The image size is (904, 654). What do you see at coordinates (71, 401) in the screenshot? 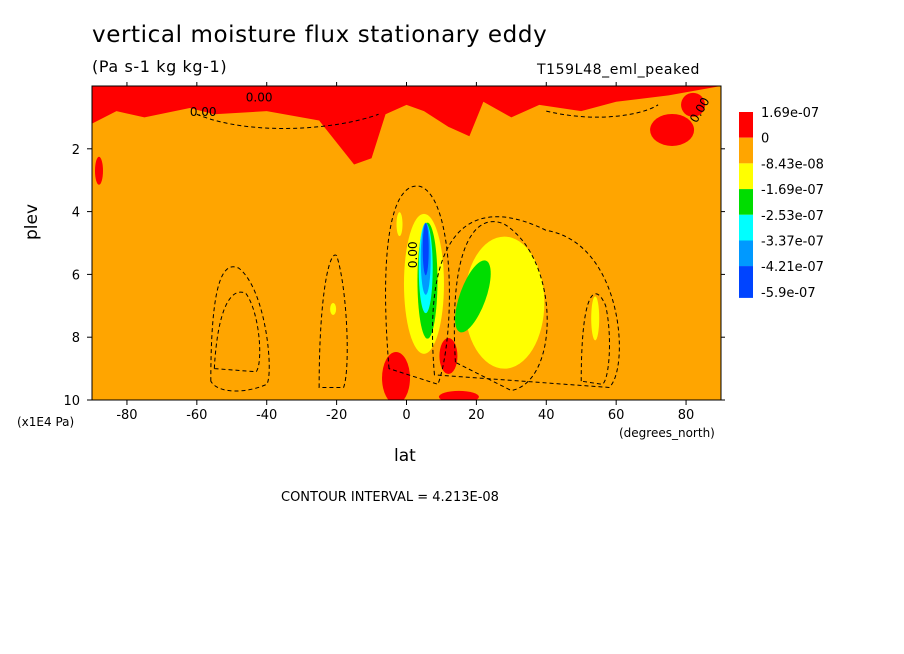
I see `y-tick-label: 10` at bounding box center [71, 401].